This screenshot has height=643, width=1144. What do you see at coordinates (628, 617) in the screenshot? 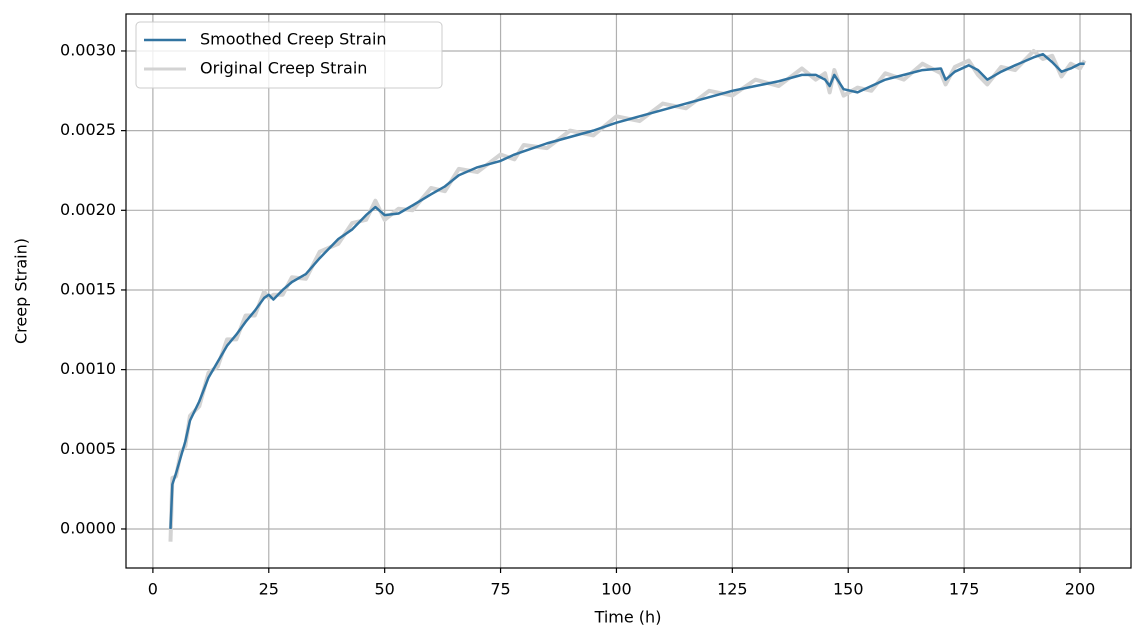
I see `x-axis-label: Time (h)` at bounding box center [628, 617].